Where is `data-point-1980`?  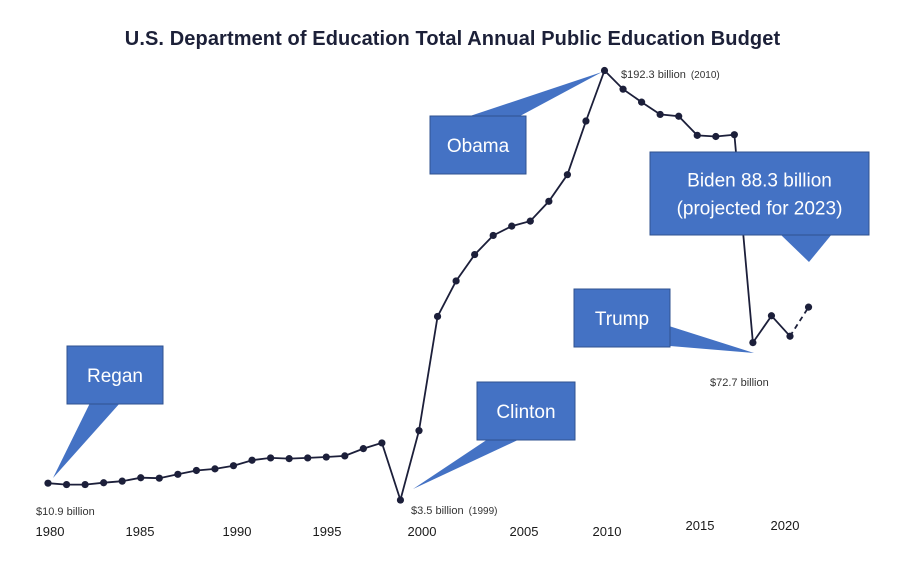
data-point-1980 is located at coordinates (48, 483).